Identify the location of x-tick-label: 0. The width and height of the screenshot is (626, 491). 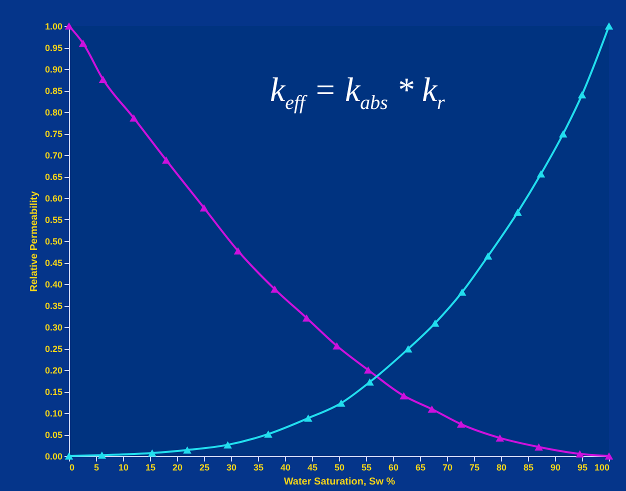
(72, 467).